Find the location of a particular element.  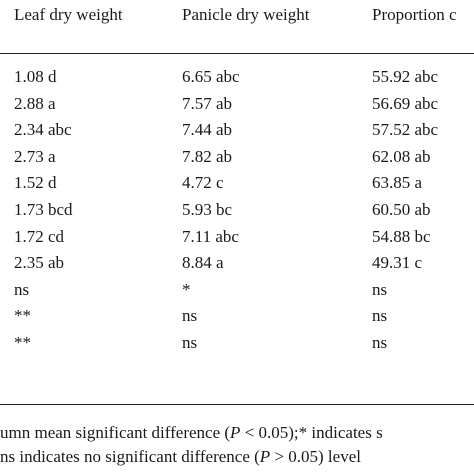

cell-panicle-dry-weight: 7.57 ab is located at coordinates (207, 103).